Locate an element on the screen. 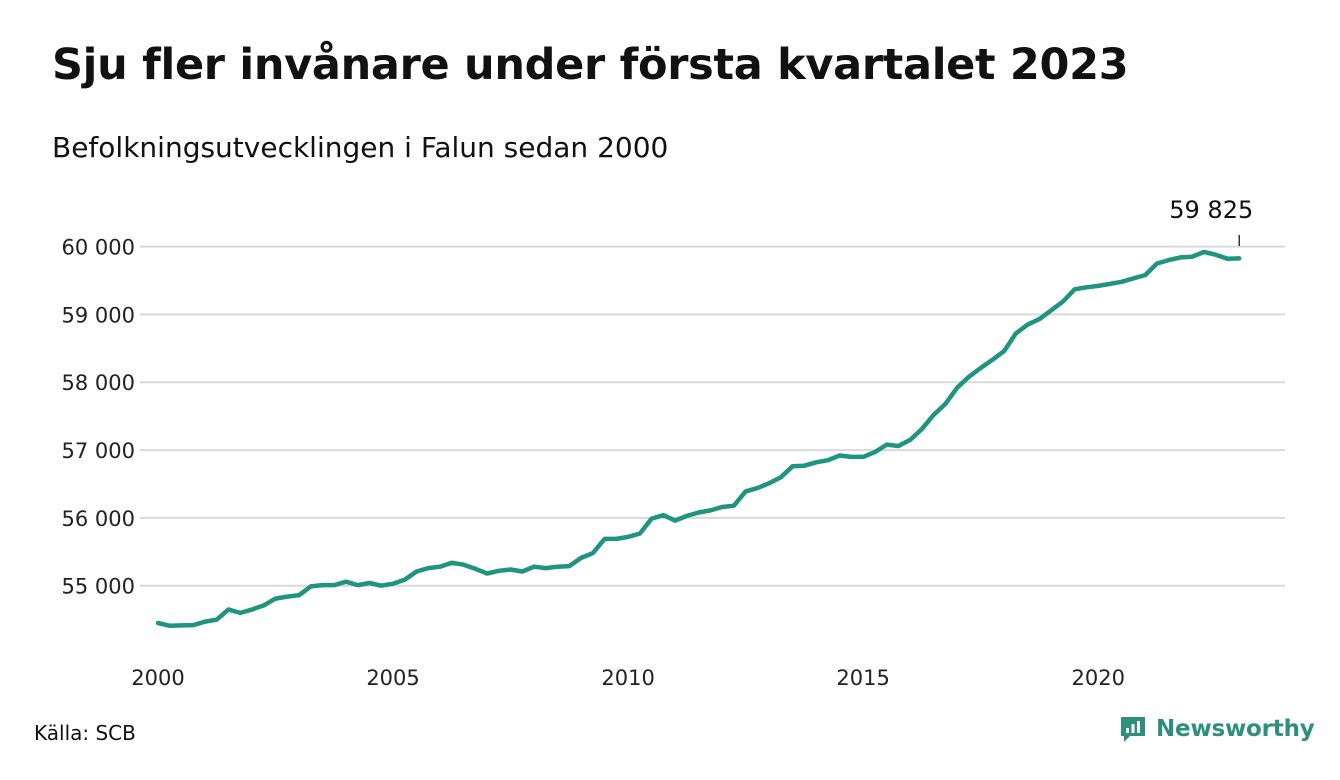 The height and width of the screenshot is (780, 1340). brand-logo: Newsworthy is located at coordinates (1216, 729).